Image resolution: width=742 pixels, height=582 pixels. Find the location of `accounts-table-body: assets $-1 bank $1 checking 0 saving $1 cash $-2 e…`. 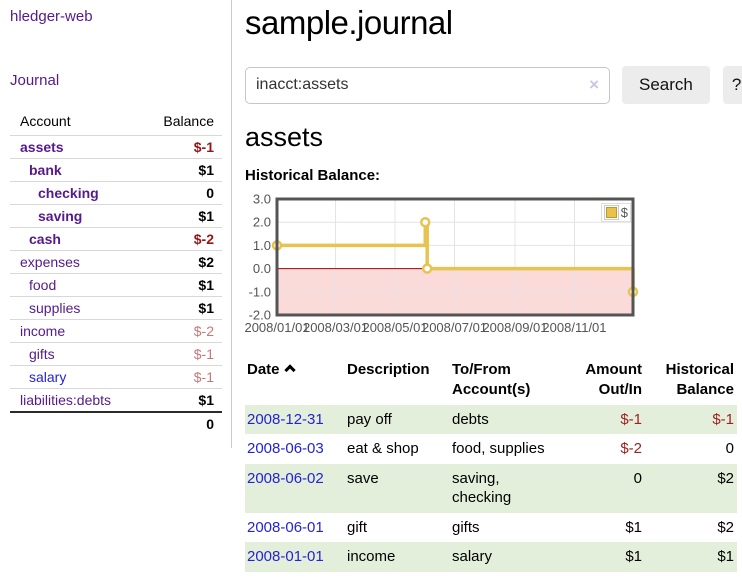

accounts-table-body: assets $-1 bank $1 checking 0 saving $1 cash $-2 e… is located at coordinates (116, 274).